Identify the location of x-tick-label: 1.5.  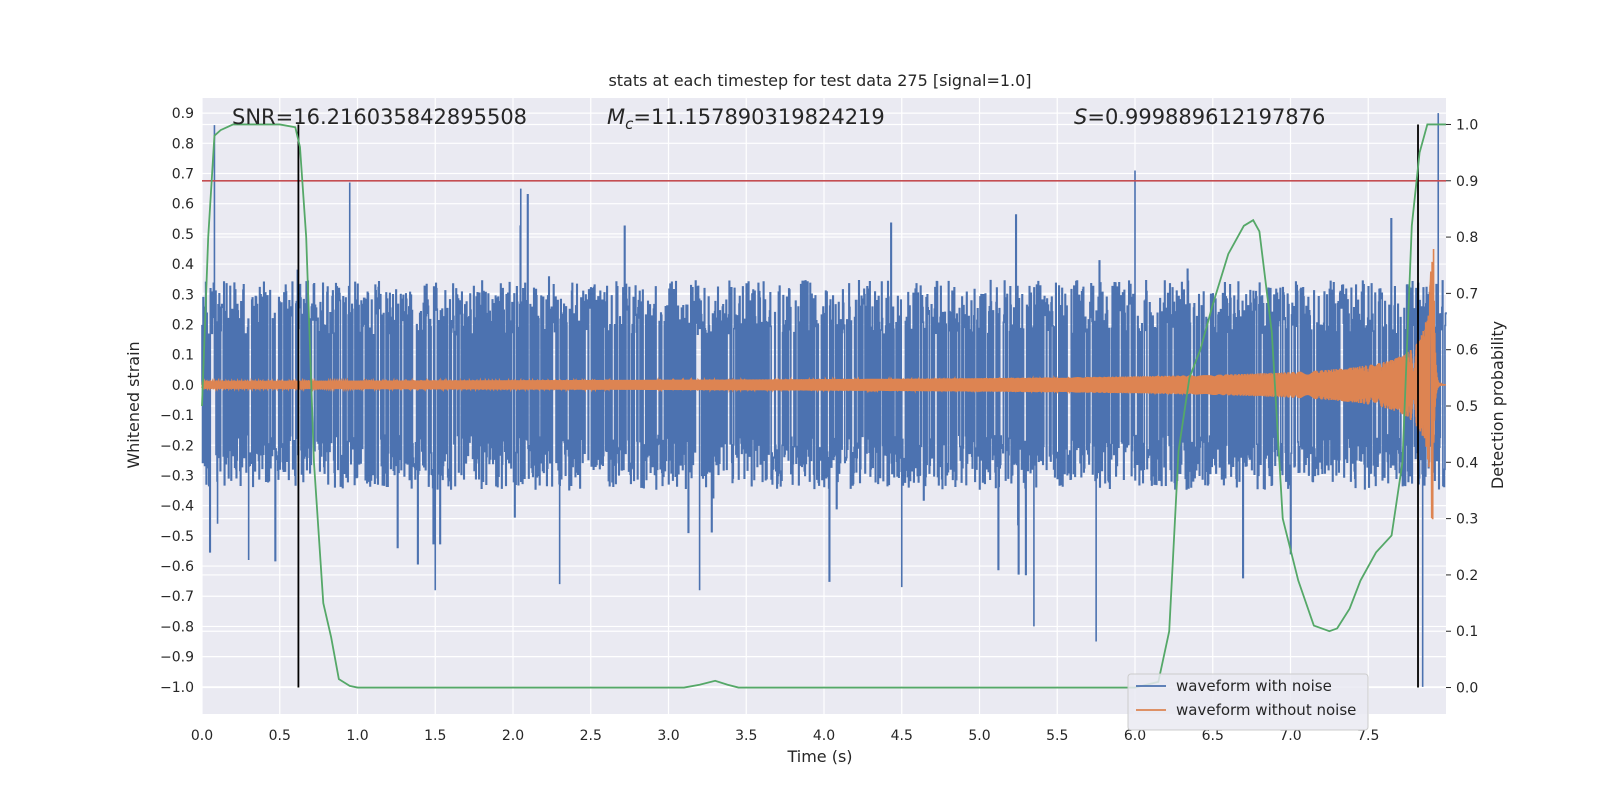
(435, 736).